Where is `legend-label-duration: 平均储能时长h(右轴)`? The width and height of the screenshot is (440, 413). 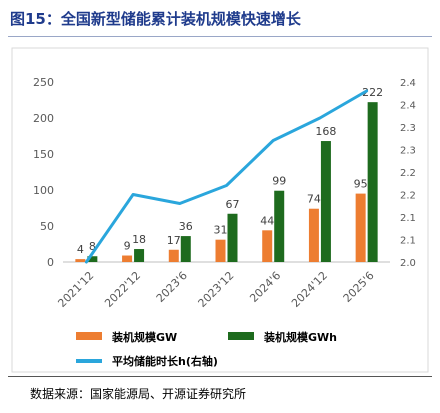
legend-label-duration: 平均储能时长h(右轴) is located at coordinates (165, 361).